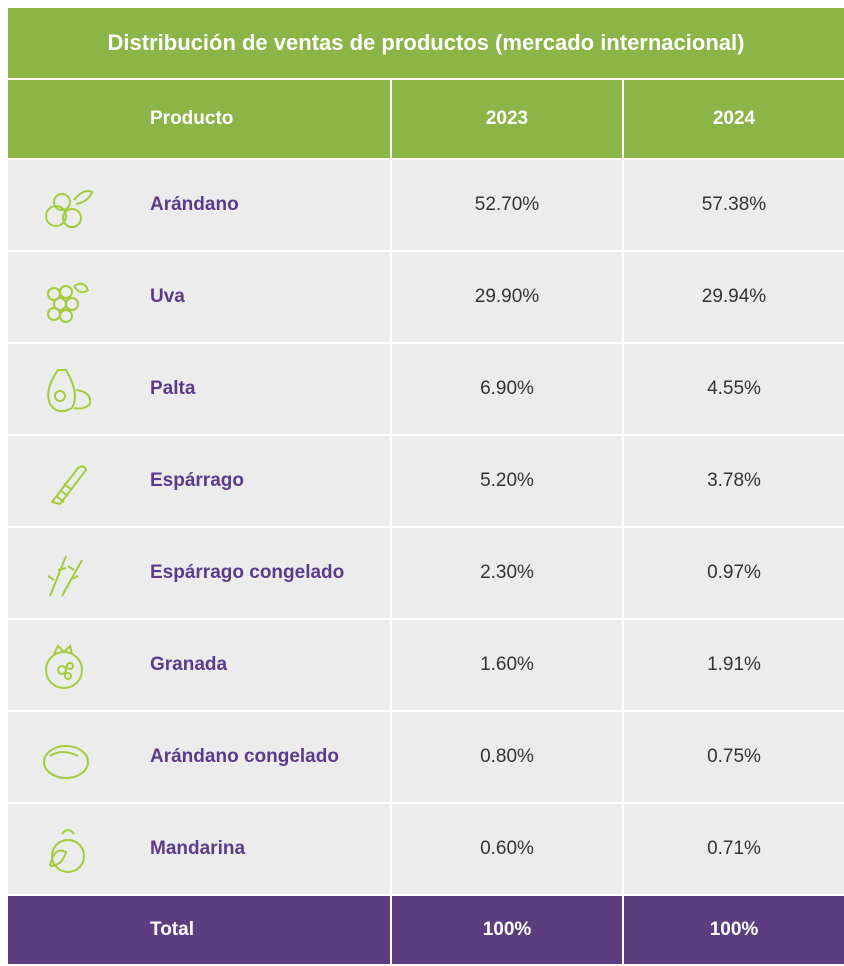  I want to click on value-cell-text: 0.75%, so click(734, 756).